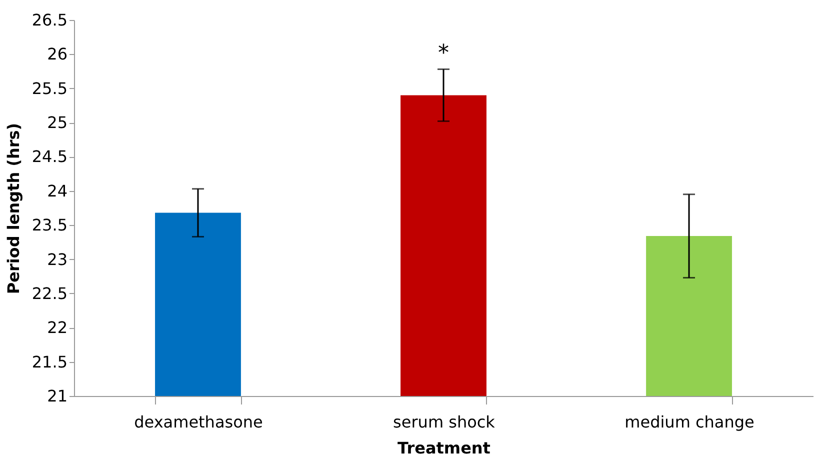 The image size is (823, 461). Describe the element at coordinates (198, 422) in the screenshot. I see `x-tick-label: dexamethasone` at that location.